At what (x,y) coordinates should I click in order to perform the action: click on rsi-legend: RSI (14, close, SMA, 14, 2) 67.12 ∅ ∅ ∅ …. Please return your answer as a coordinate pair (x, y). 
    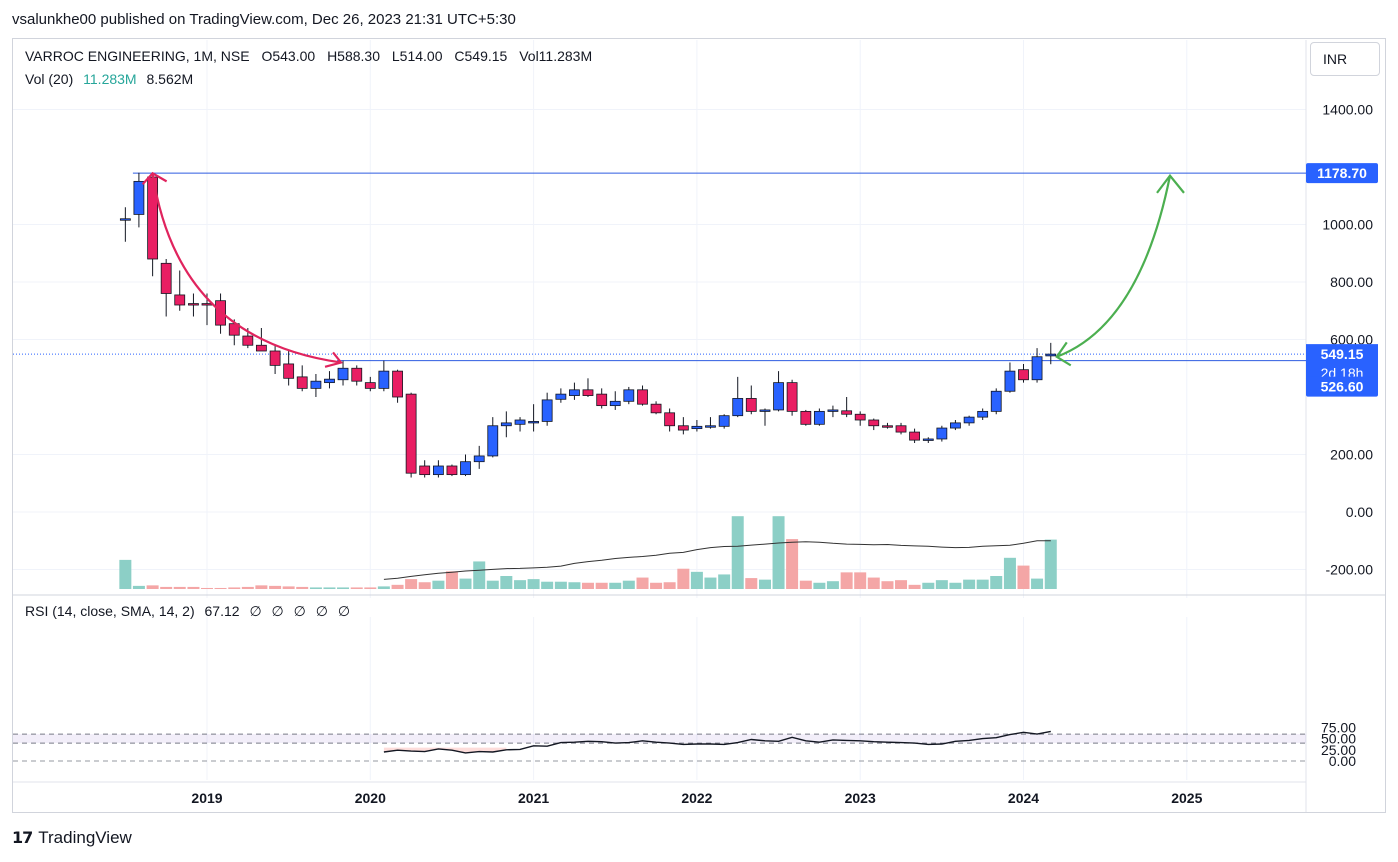
    Looking at the image, I should click on (190, 611).